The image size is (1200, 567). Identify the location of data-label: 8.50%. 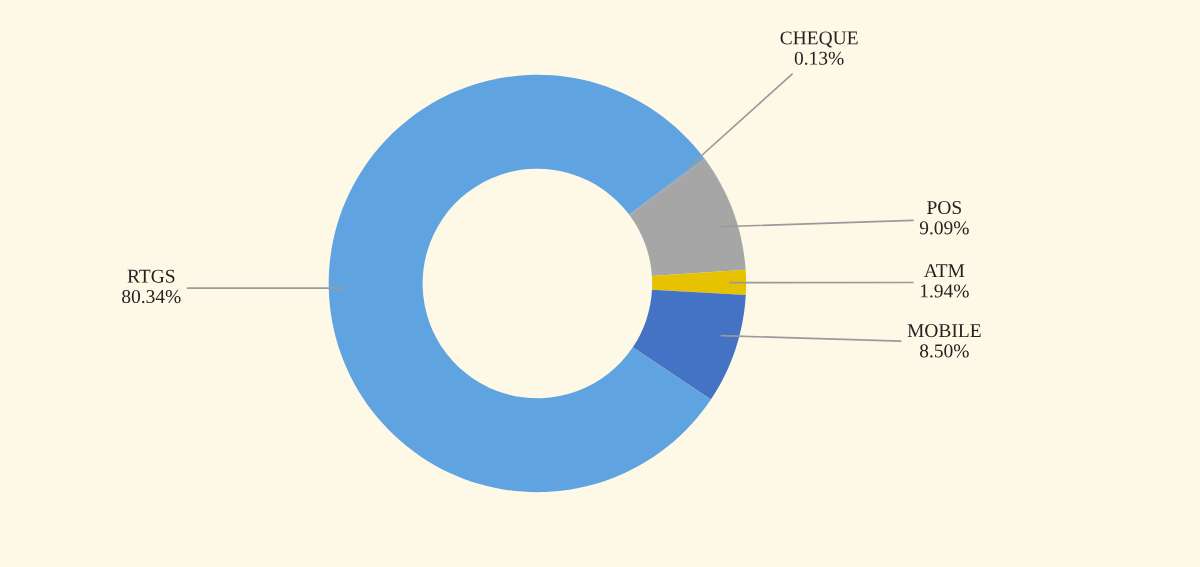
(944, 351).